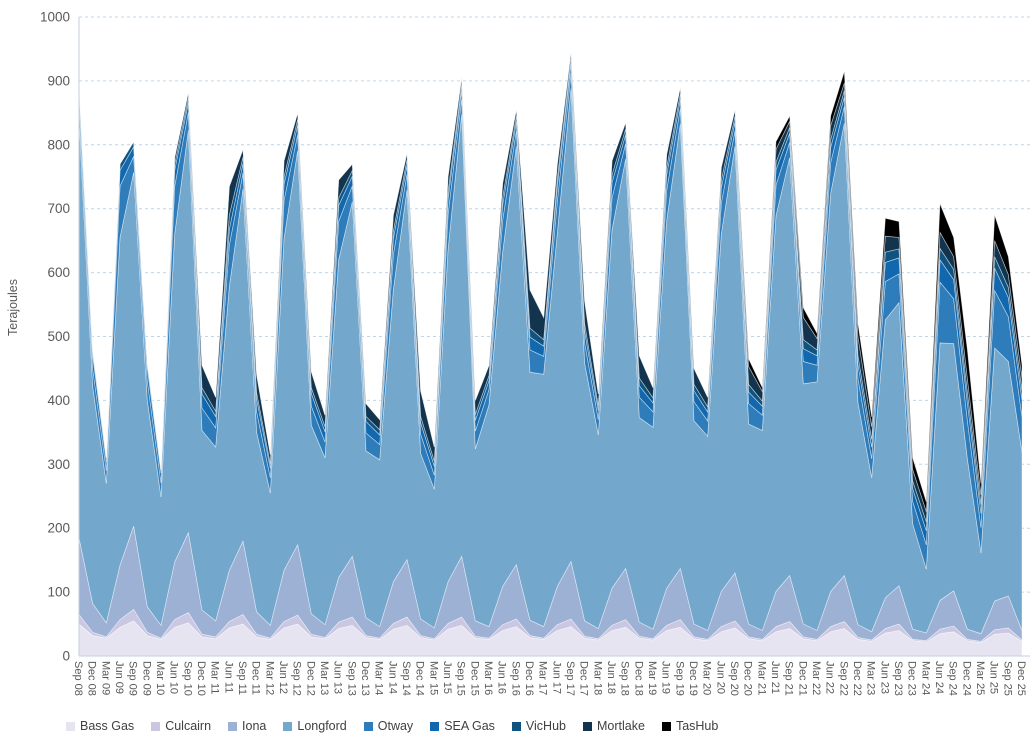 The height and width of the screenshot is (747, 1036). What do you see at coordinates (621, 726) in the screenshot?
I see `legend-label: Mortlake` at bounding box center [621, 726].